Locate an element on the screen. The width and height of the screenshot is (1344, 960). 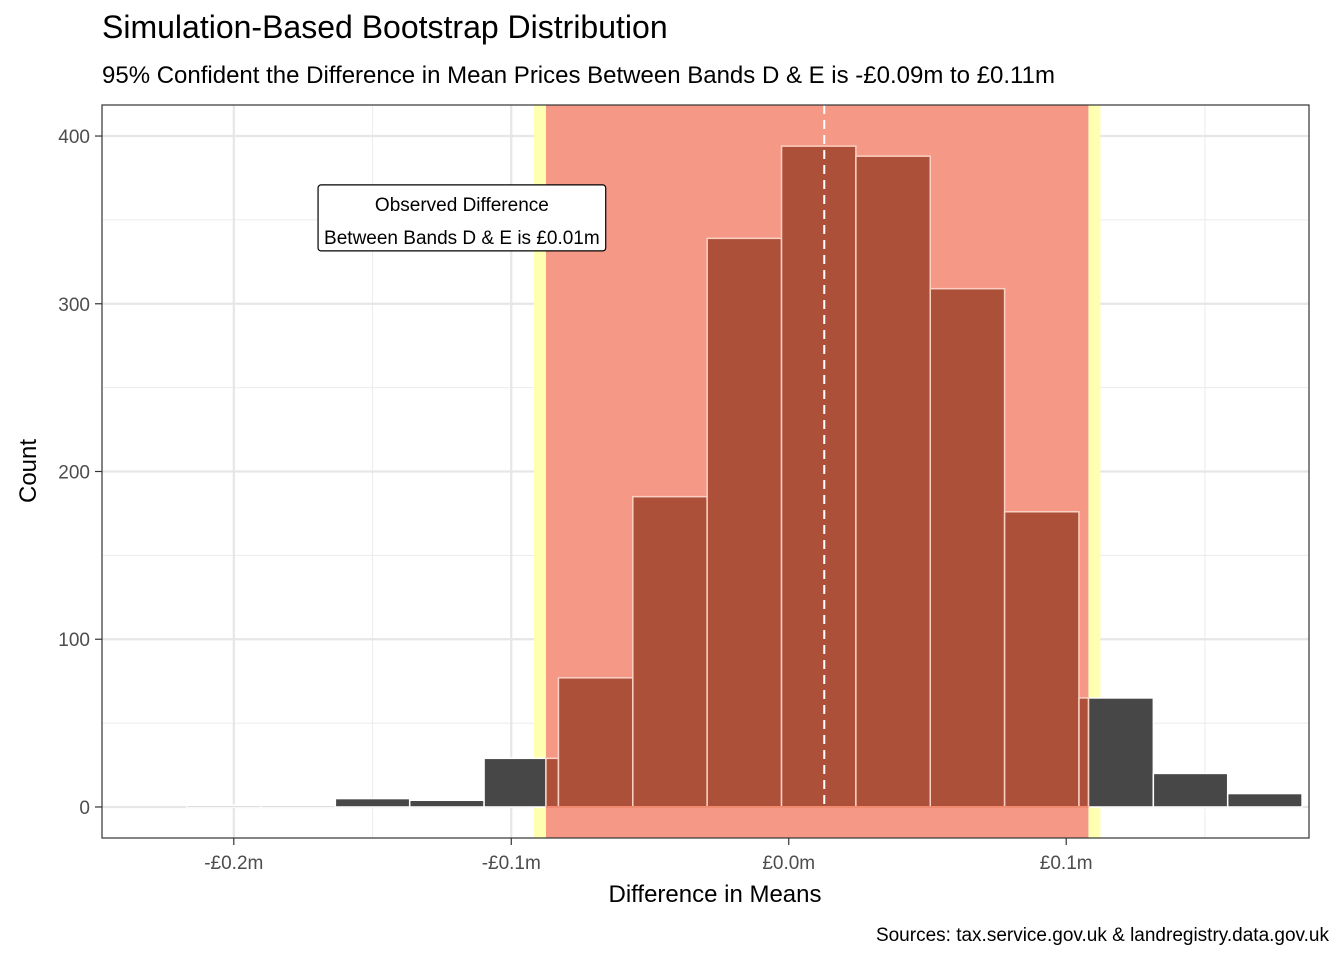
y-tick-label: 300 is located at coordinates (74, 305).